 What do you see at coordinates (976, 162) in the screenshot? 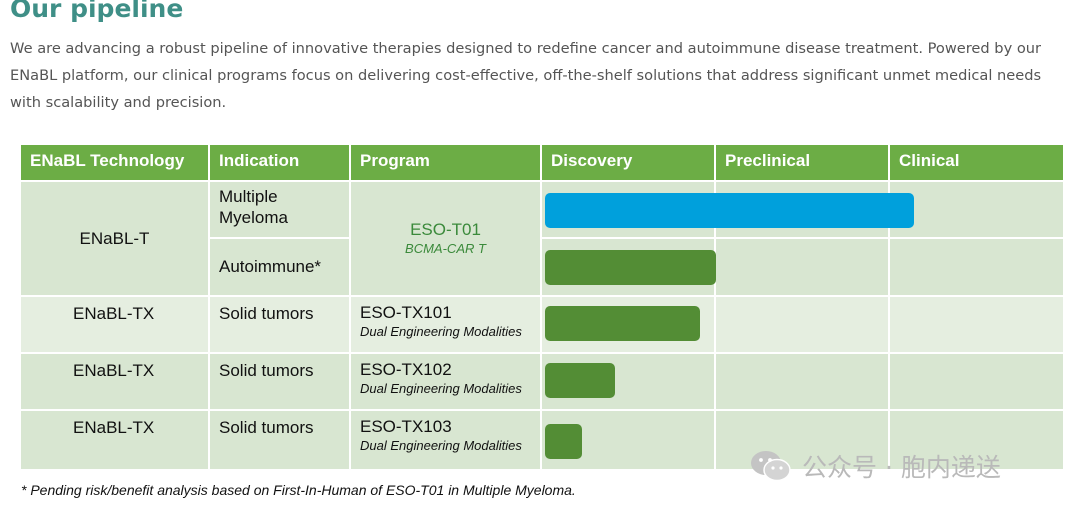
I see `header-clinical: Clinical` at bounding box center [976, 162].